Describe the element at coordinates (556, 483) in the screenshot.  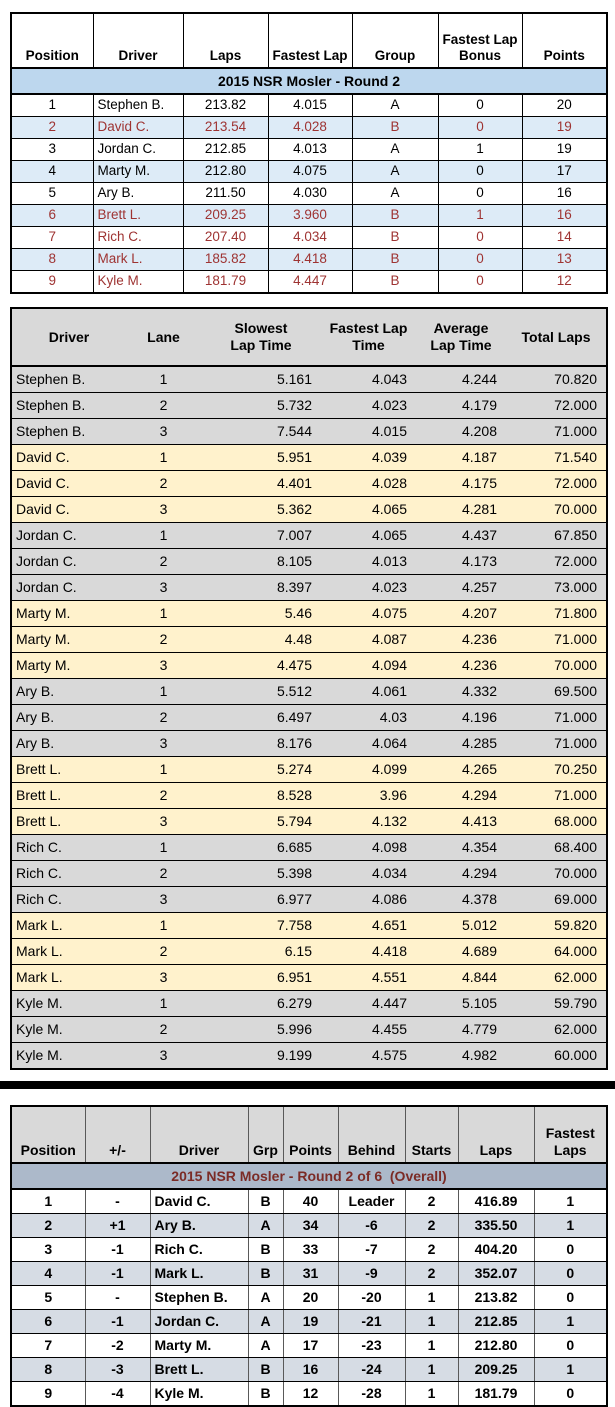
I see `cell: 72.000` at that location.